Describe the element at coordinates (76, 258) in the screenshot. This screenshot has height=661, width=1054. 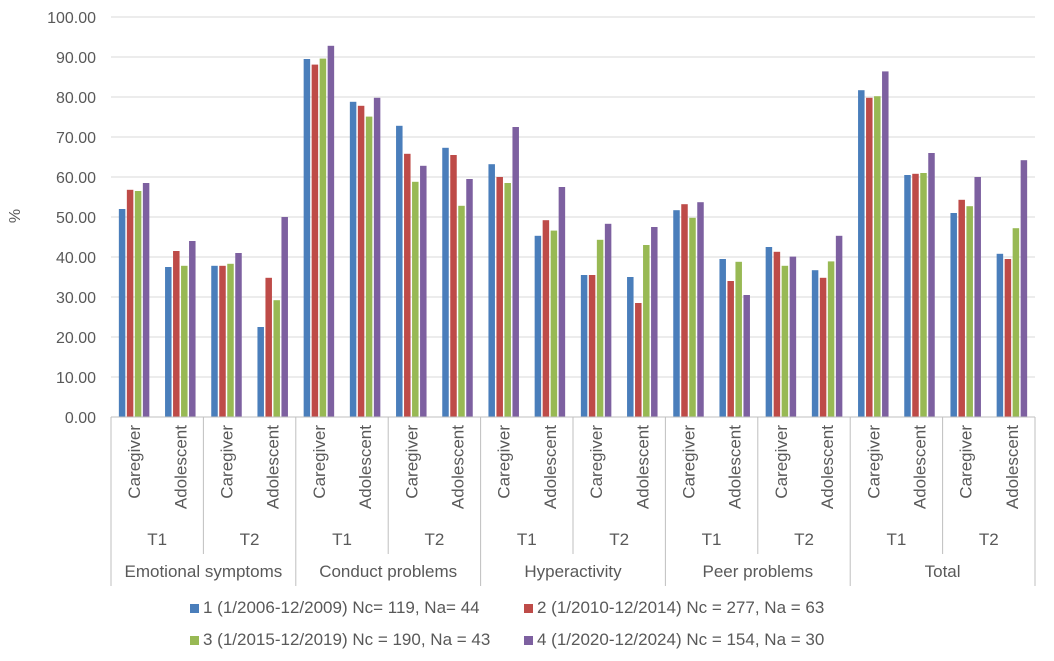
I see `y-tick-label: 40.00` at that location.